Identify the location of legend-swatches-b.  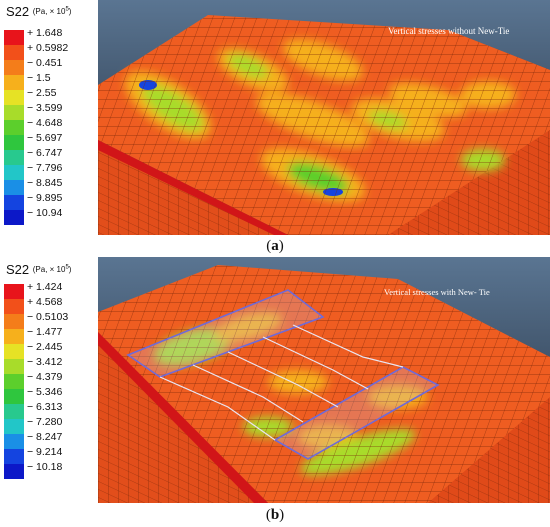
(14, 381).